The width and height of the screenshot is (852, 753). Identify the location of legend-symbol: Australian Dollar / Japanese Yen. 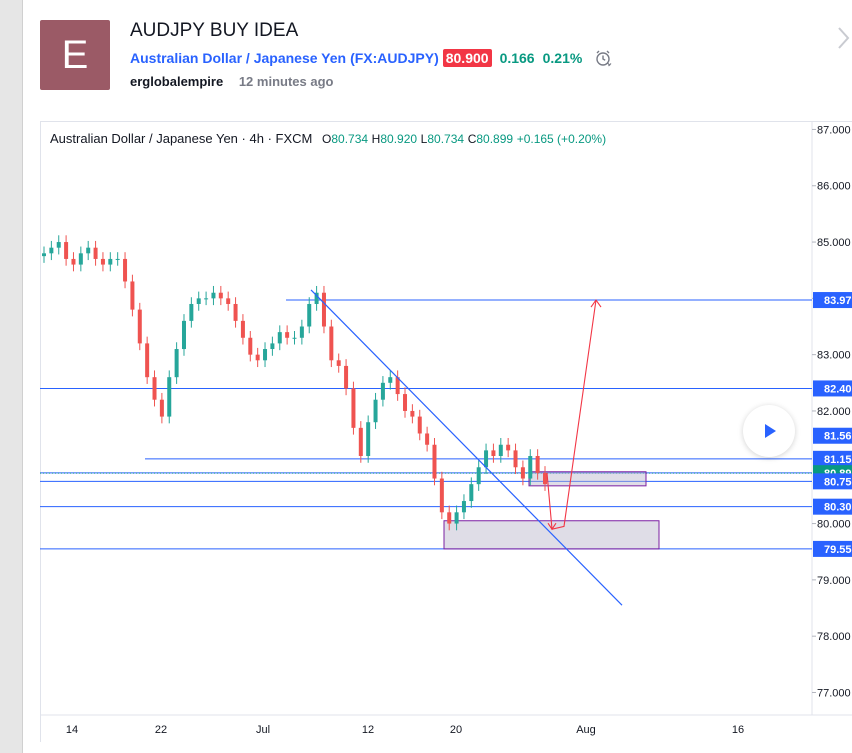
(144, 138).